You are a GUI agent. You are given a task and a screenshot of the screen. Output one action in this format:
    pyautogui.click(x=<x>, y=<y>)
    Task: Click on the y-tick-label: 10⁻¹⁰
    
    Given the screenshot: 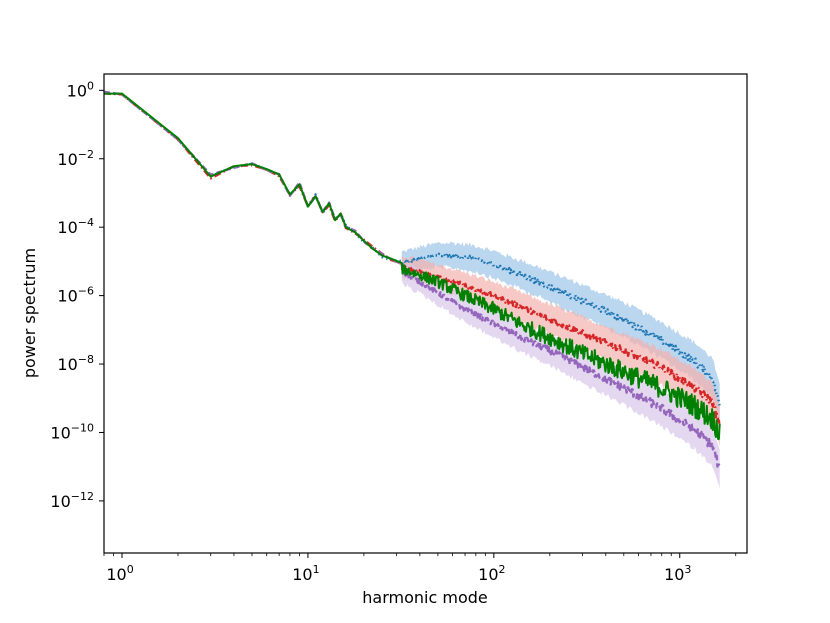 What is the action you would take?
    pyautogui.click(x=72, y=431)
    